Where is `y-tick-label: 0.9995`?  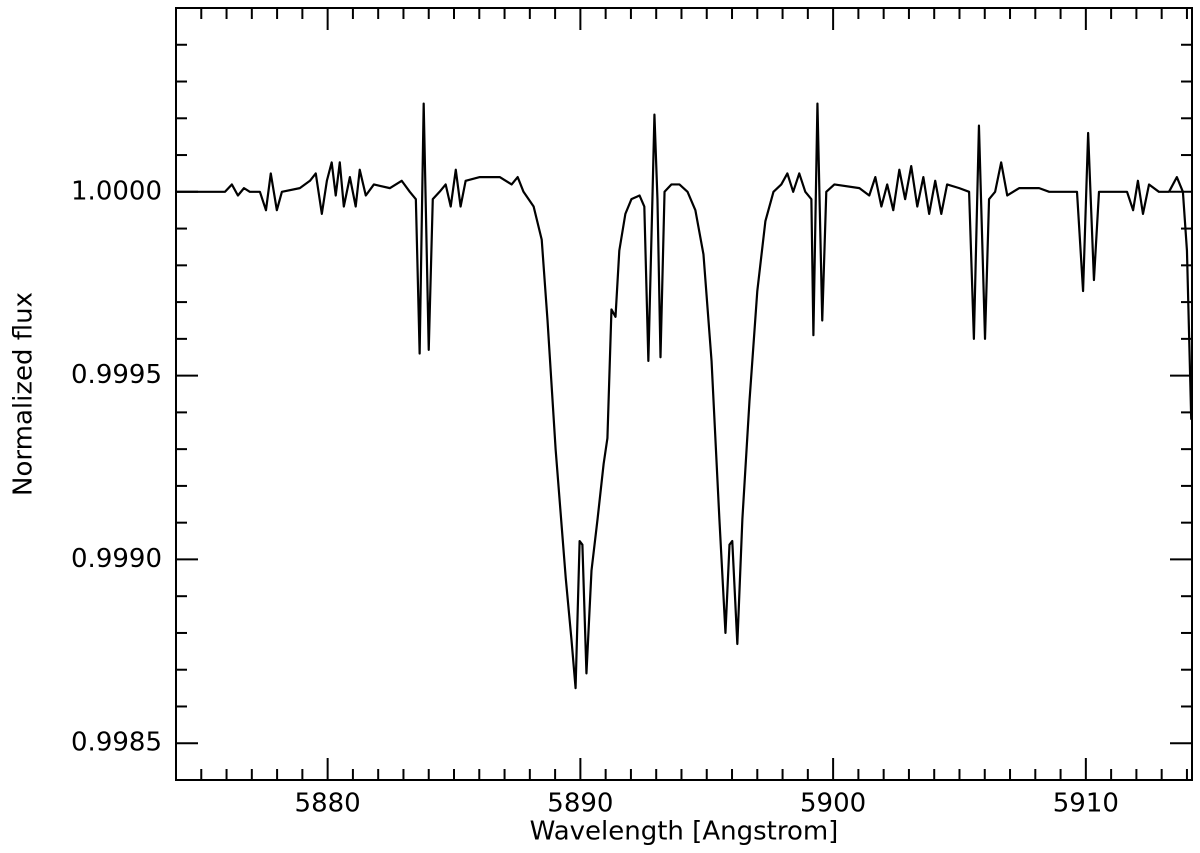
y-tick-label: 0.9995 is located at coordinates (116, 375).